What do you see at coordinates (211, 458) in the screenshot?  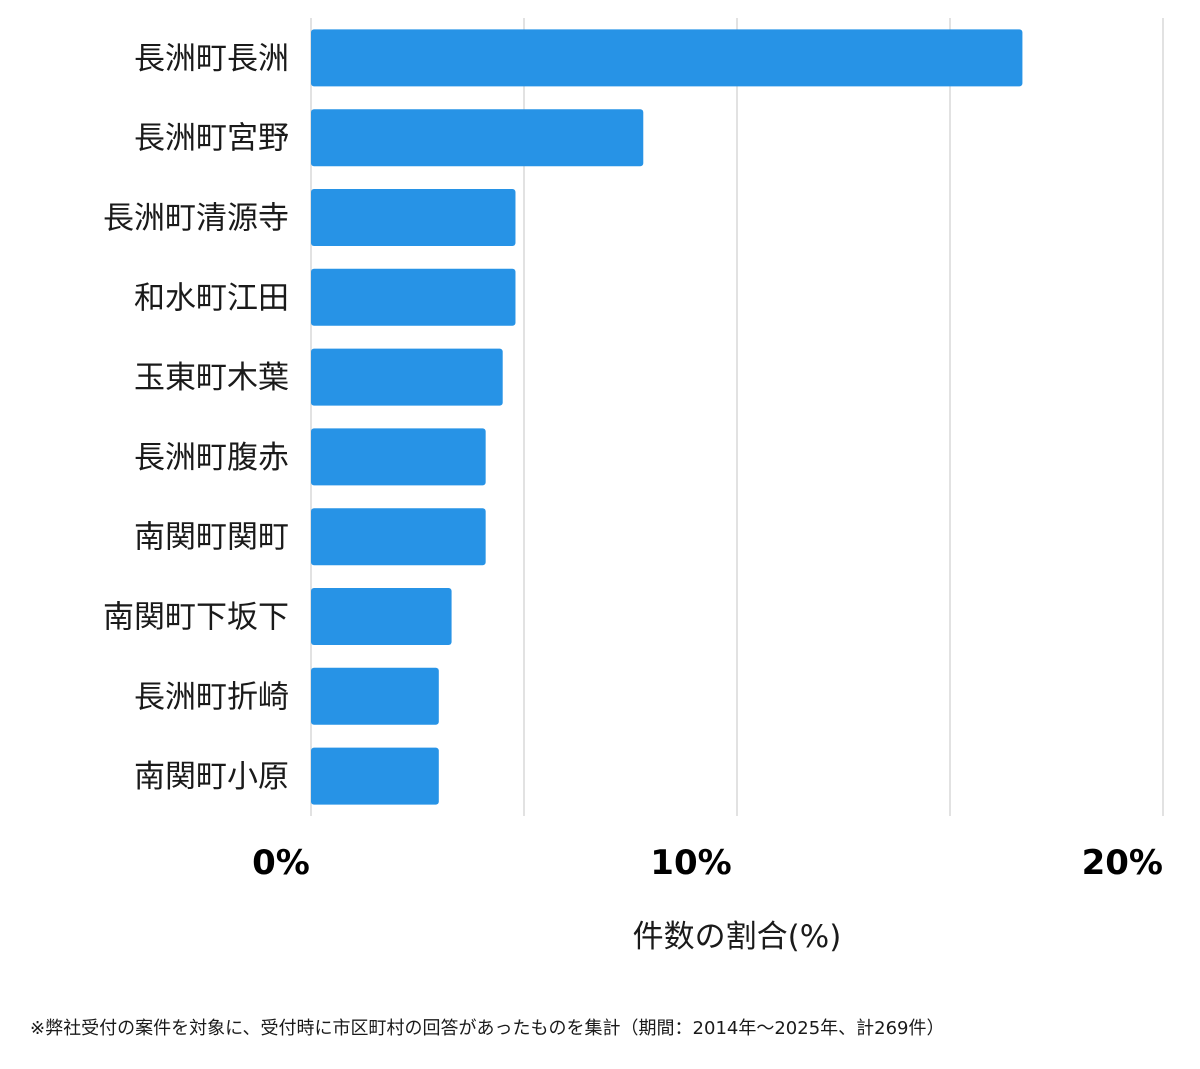 I see `category-label: 長洲町腹赤` at bounding box center [211, 458].